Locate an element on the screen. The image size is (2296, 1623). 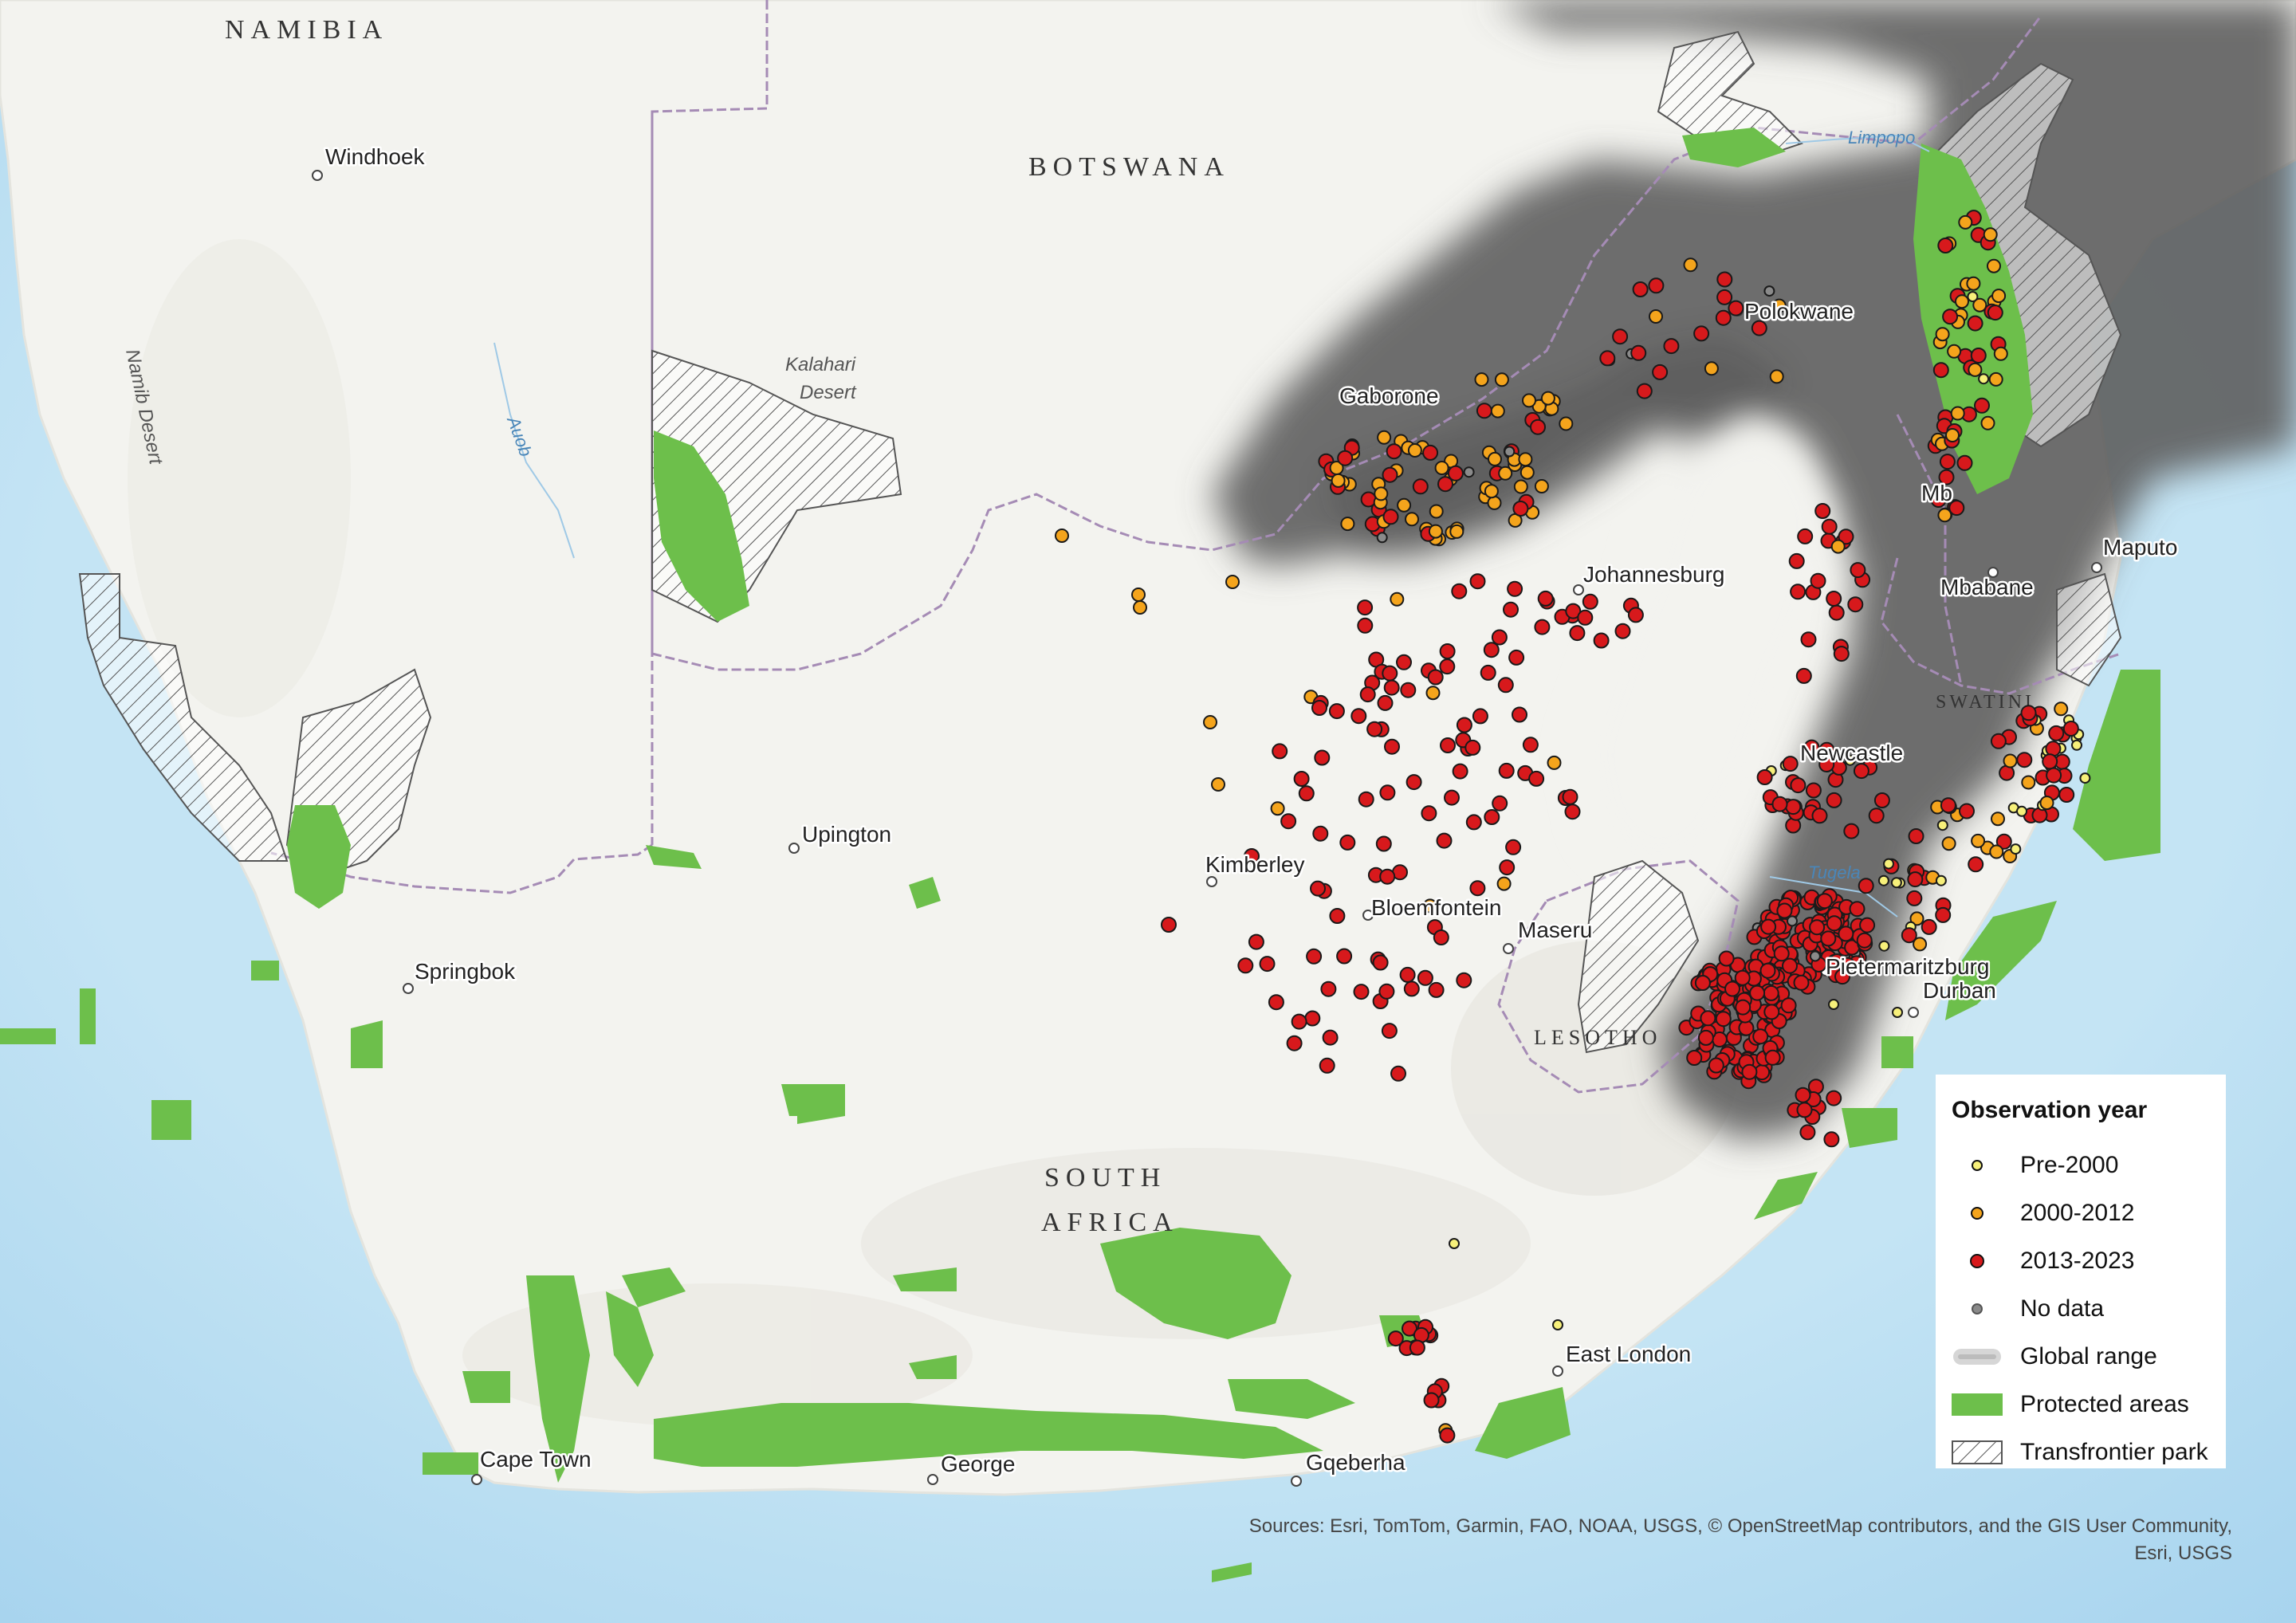
grey-dot-icon is located at coordinates (1978, 1308).